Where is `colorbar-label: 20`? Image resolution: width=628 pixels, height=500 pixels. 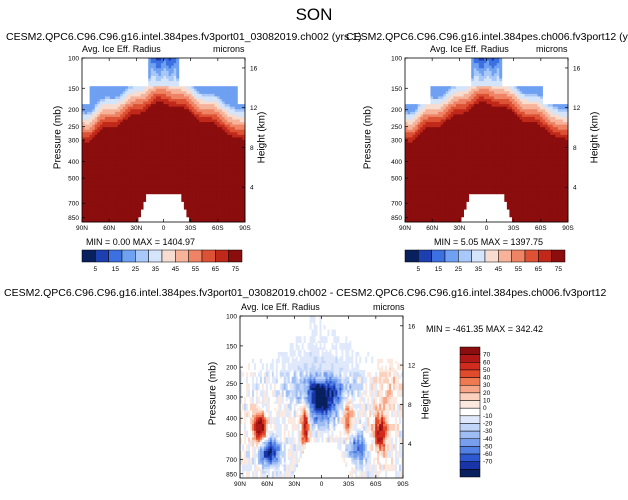
colorbar-label: 20 is located at coordinates (487, 393).